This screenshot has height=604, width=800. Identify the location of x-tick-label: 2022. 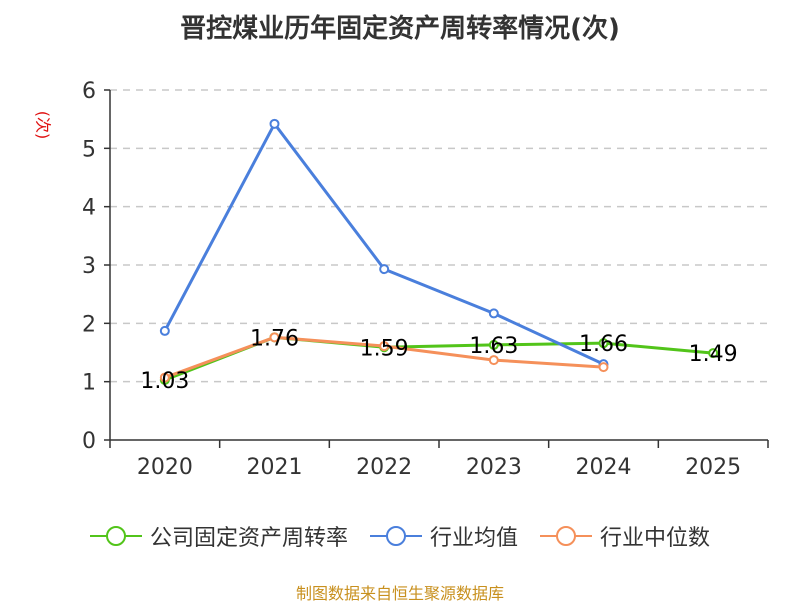
(384, 467).